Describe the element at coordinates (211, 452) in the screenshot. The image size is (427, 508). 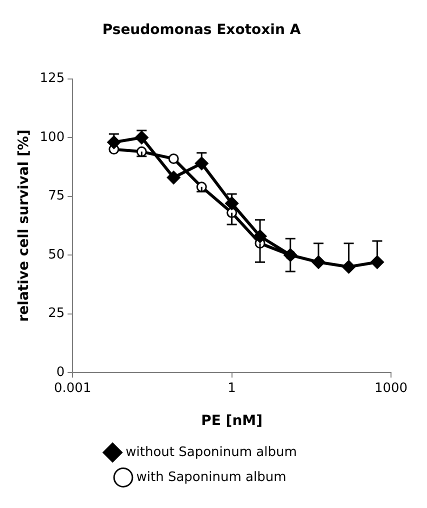
I see `legend-label: without Saponinum album` at that location.